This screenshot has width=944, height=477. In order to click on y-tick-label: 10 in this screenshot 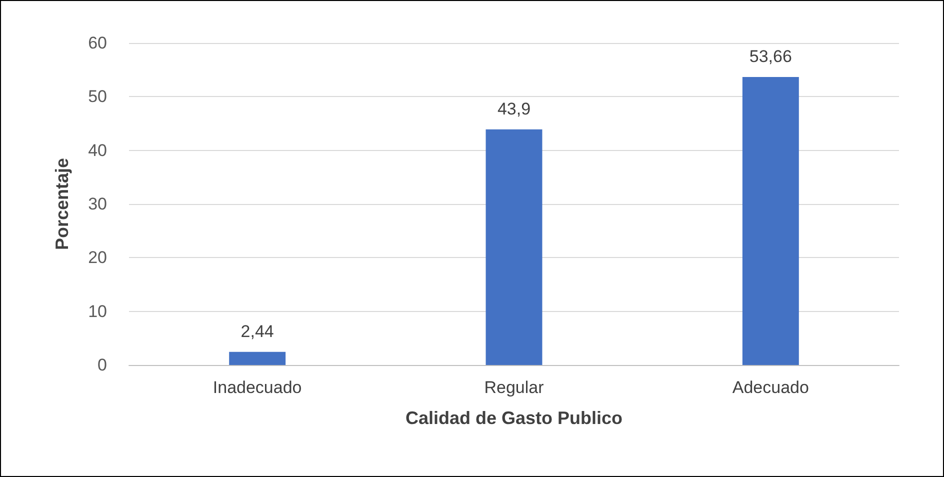, I will do `click(97, 311)`.